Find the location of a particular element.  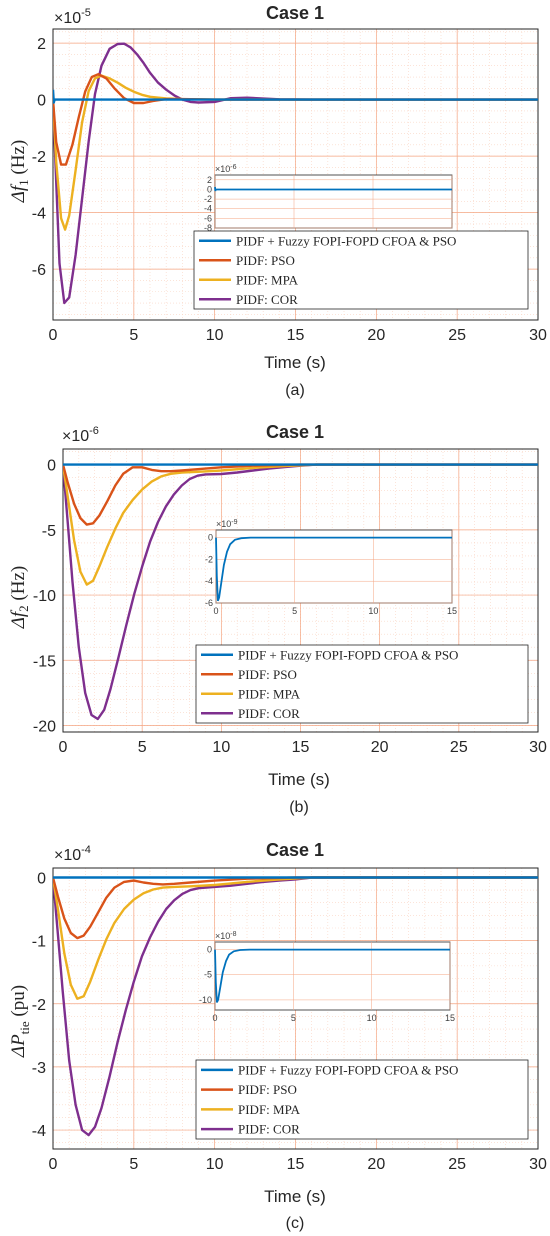

inset-y-exponent: ×10⁻⁸ is located at coordinates (226, 936).